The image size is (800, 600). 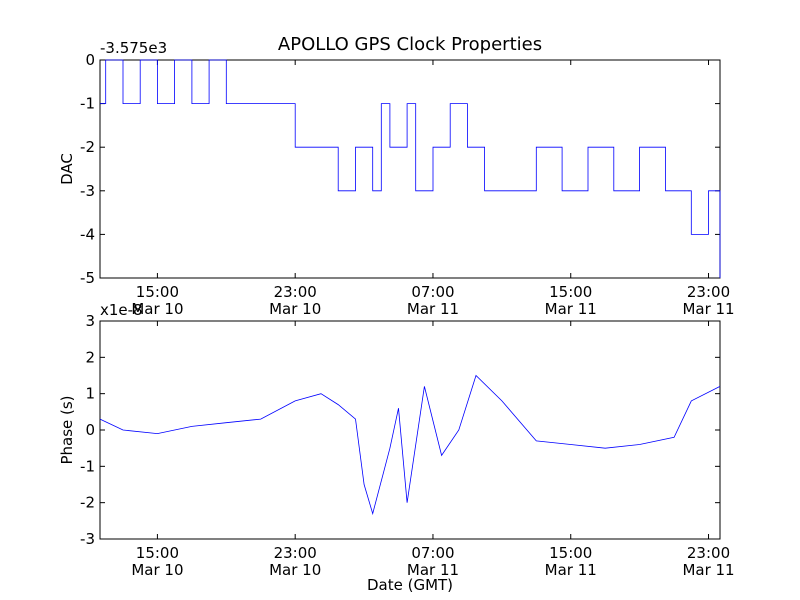 What do you see at coordinates (67, 169) in the screenshot?
I see `dac-ylabel: DAC` at bounding box center [67, 169].